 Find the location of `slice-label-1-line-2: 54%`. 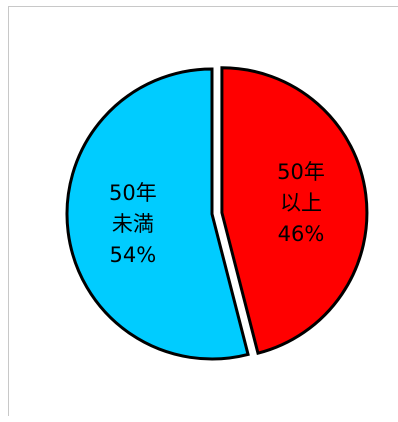

slice-label-1-line-2: 54% is located at coordinates (133, 255).